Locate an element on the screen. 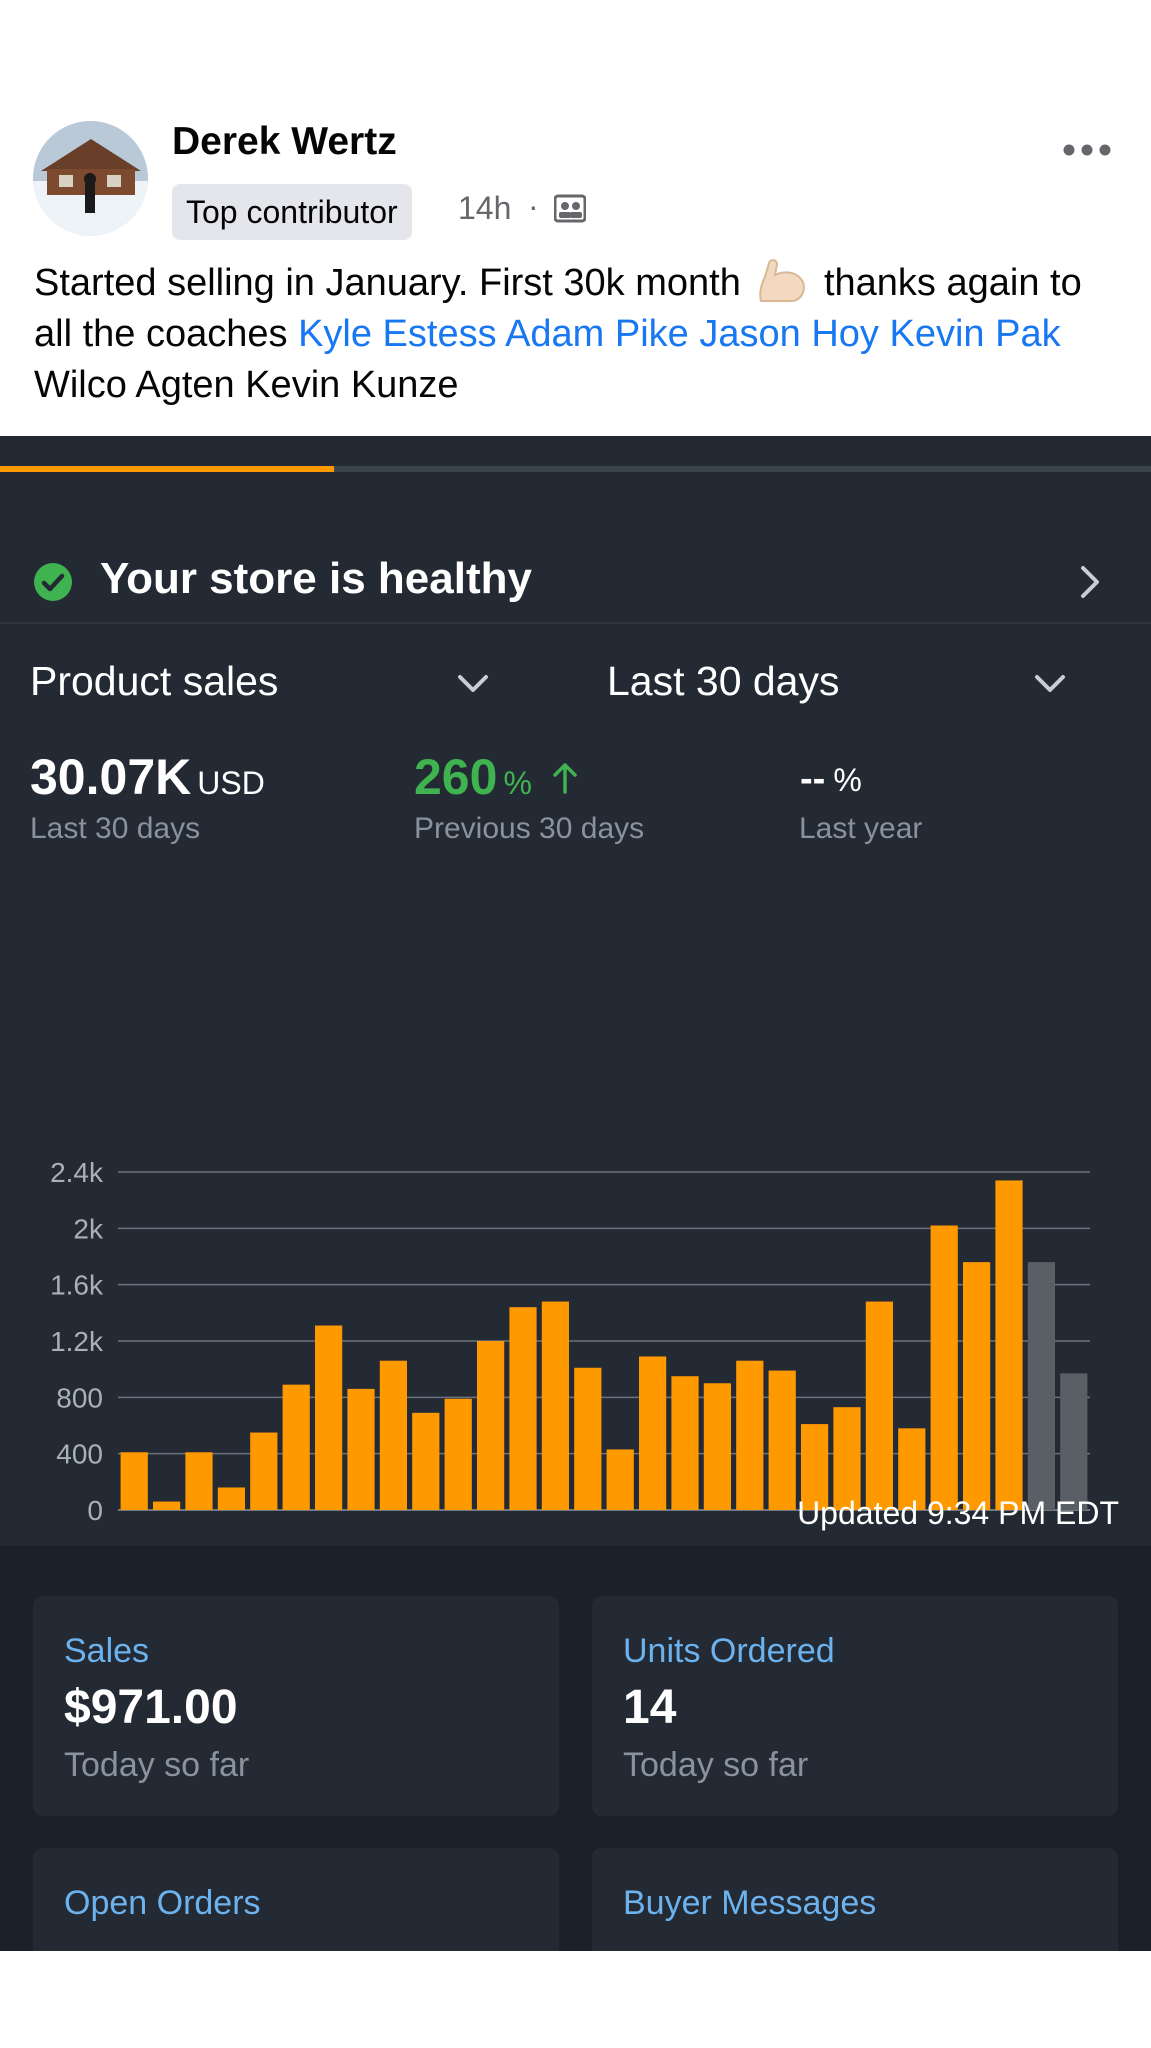  story-progress-fill is located at coordinates (167, 469).